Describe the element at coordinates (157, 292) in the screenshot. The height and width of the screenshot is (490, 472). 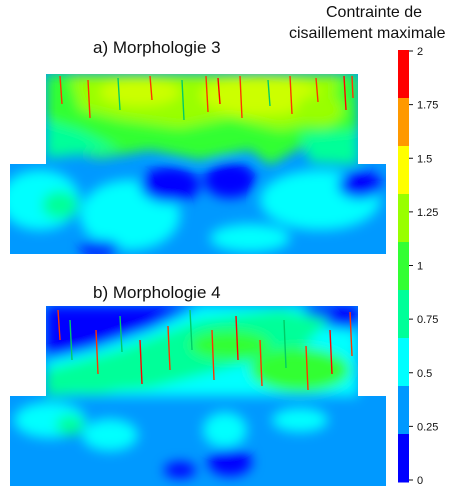
I see `panel-b-title: b) Morphologie 4` at that location.